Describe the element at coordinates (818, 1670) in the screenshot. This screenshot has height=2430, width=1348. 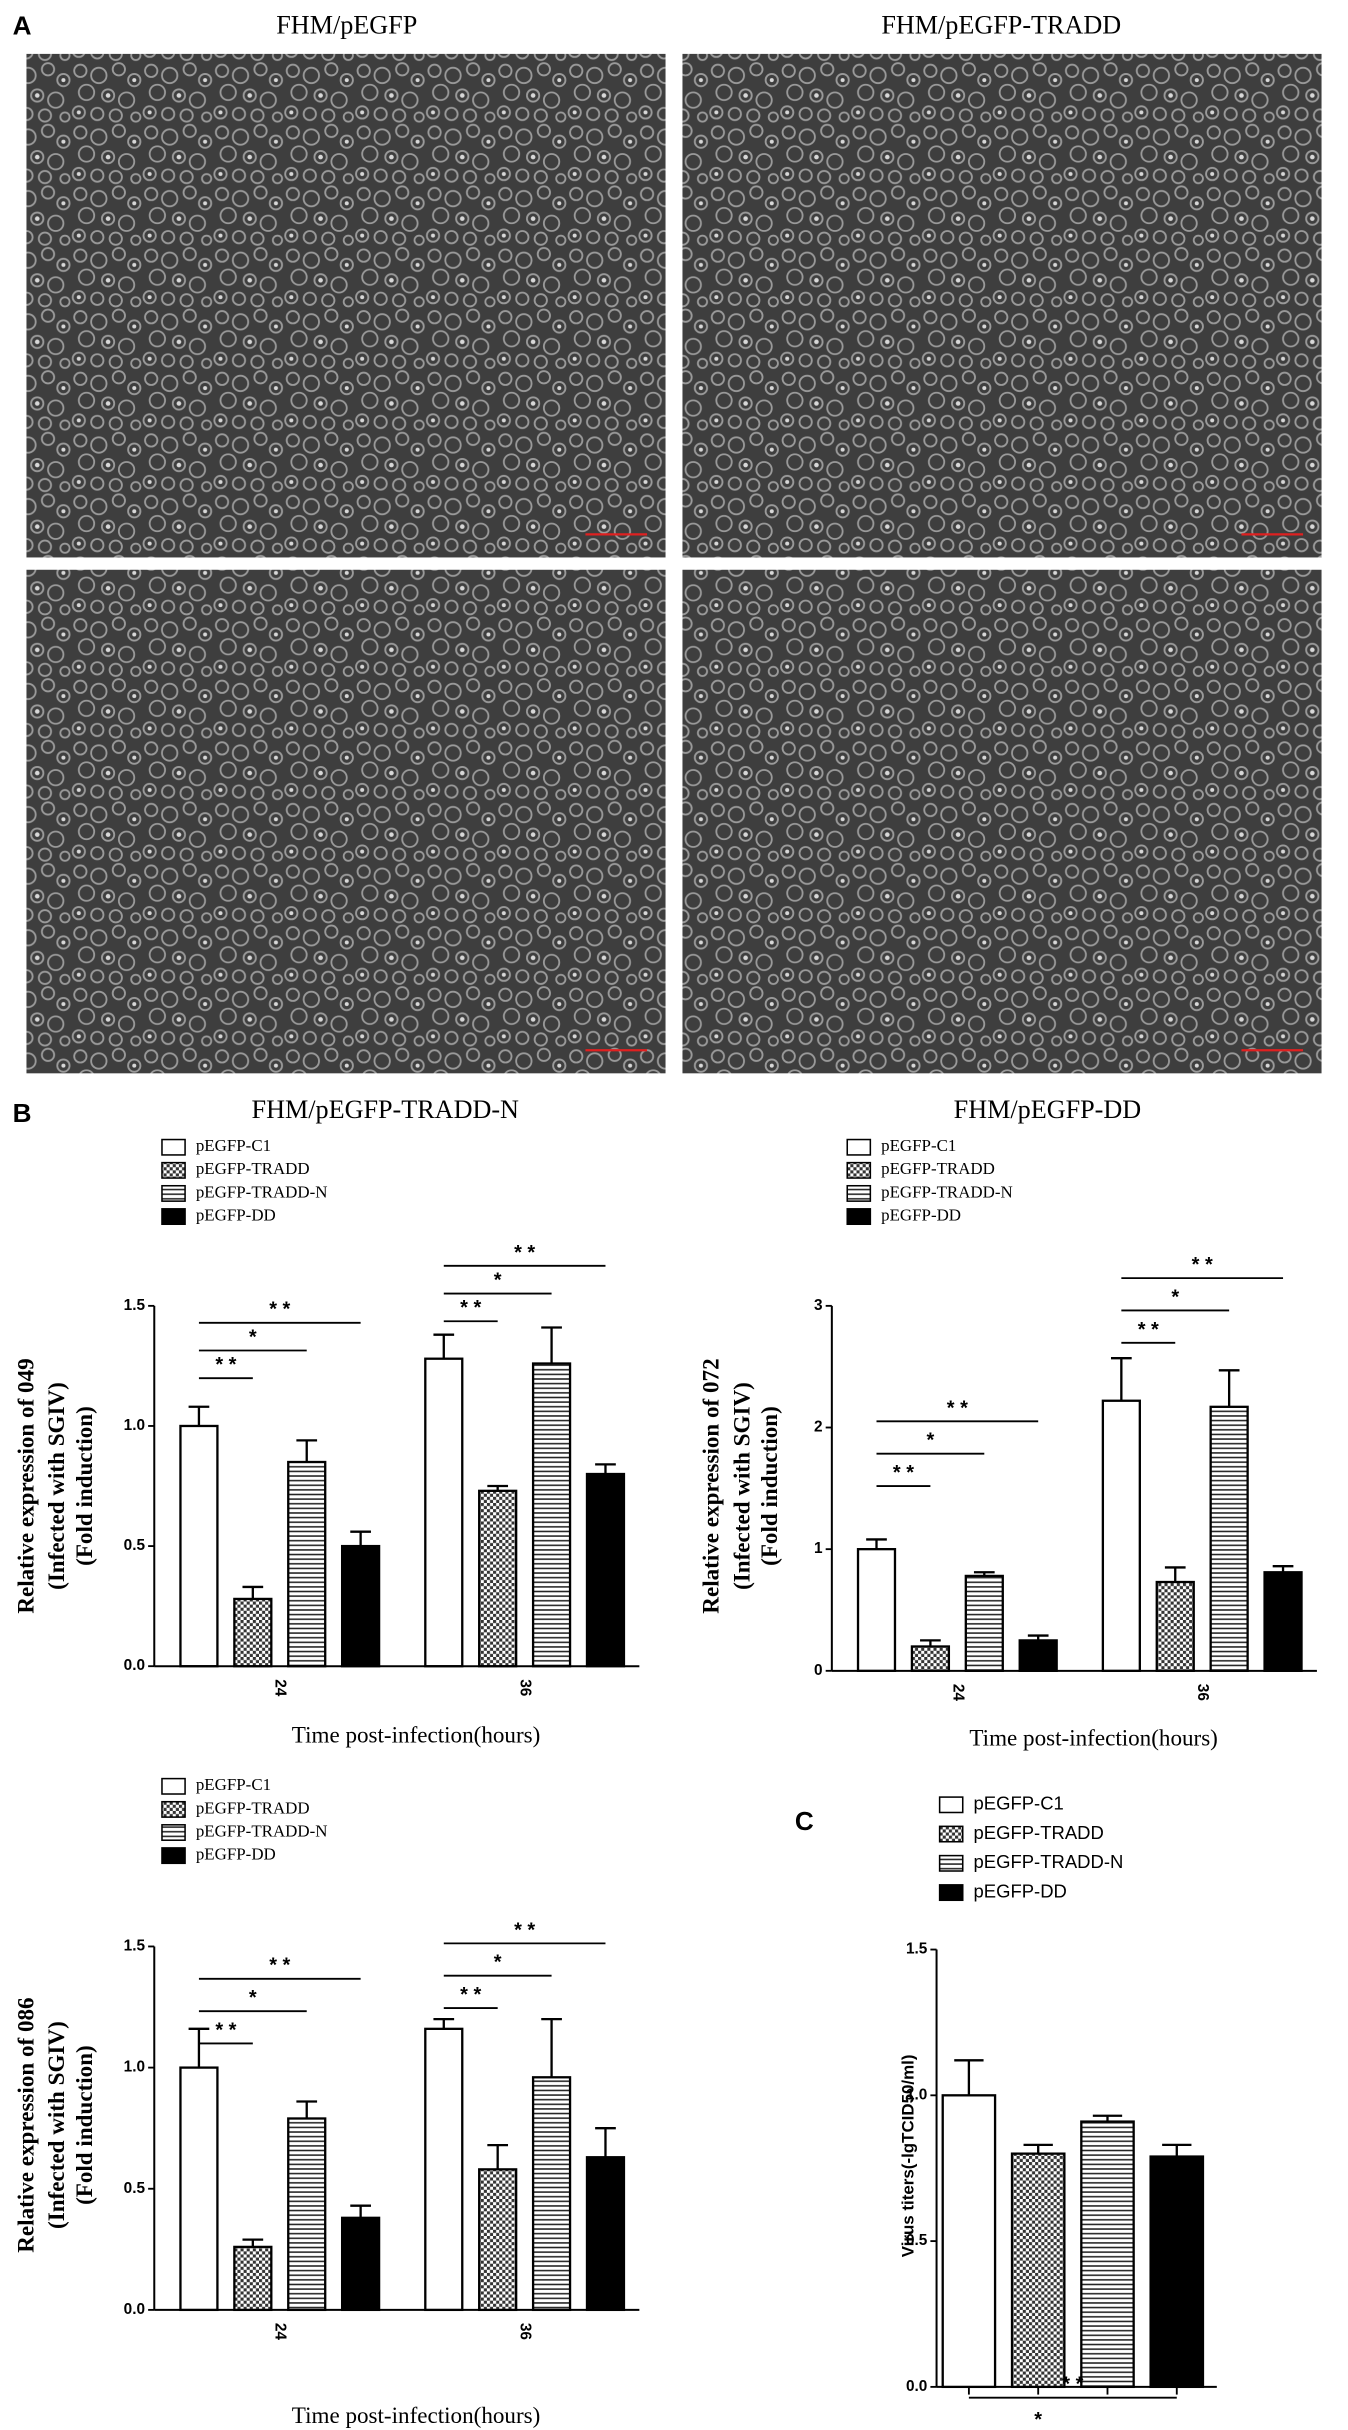
I see `y-tick-label: 0` at that location.